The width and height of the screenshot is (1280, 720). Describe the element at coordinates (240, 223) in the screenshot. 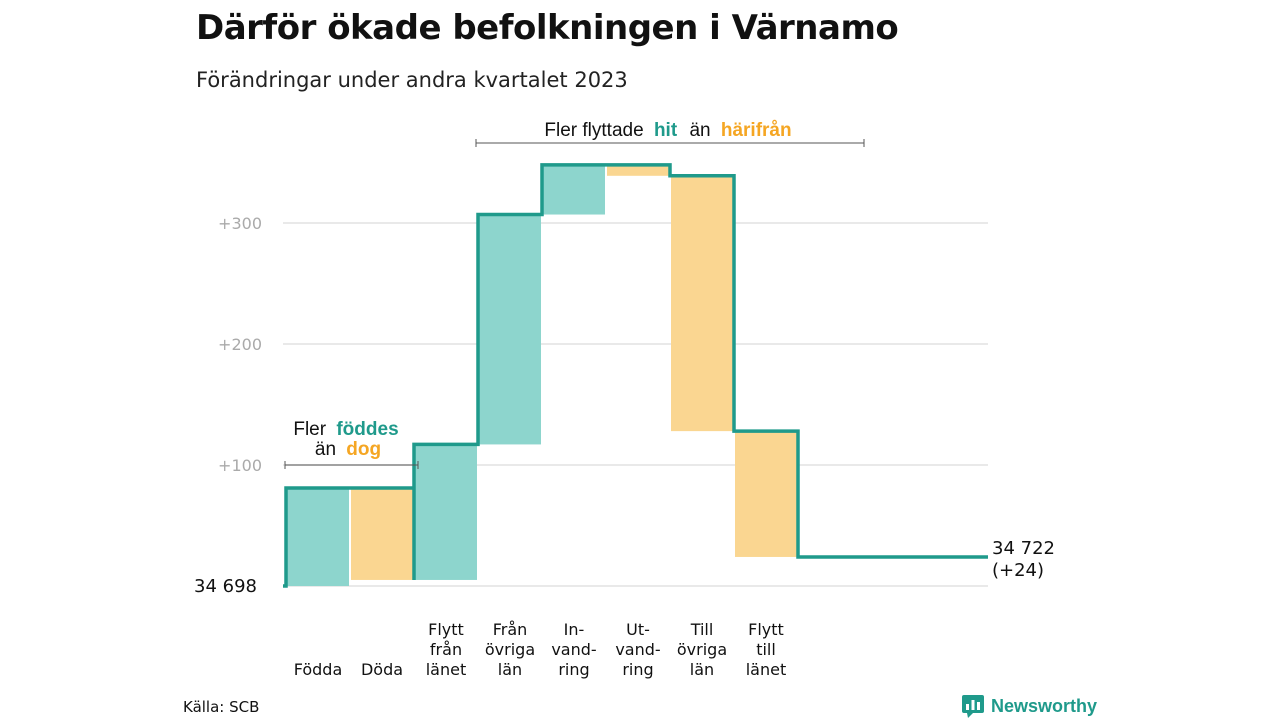

I see `y-tick-label-2: +300` at that location.